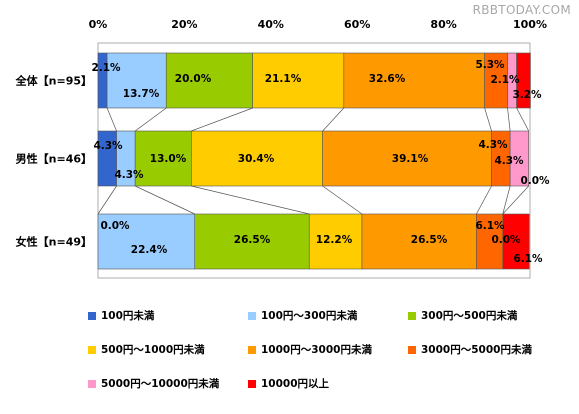  I want to click on legend-label: 5000円～10000円未満, so click(160, 384).